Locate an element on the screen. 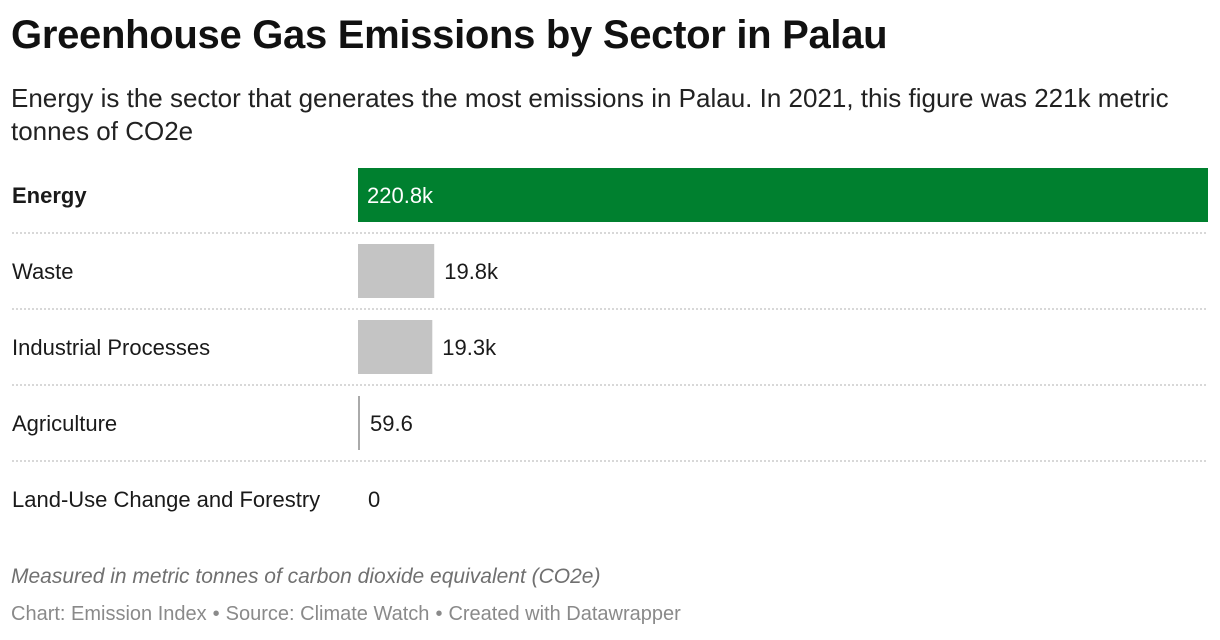 The height and width of the screenshot is (640, 1220). value-label: 0 is located at coordinates (374, 499).